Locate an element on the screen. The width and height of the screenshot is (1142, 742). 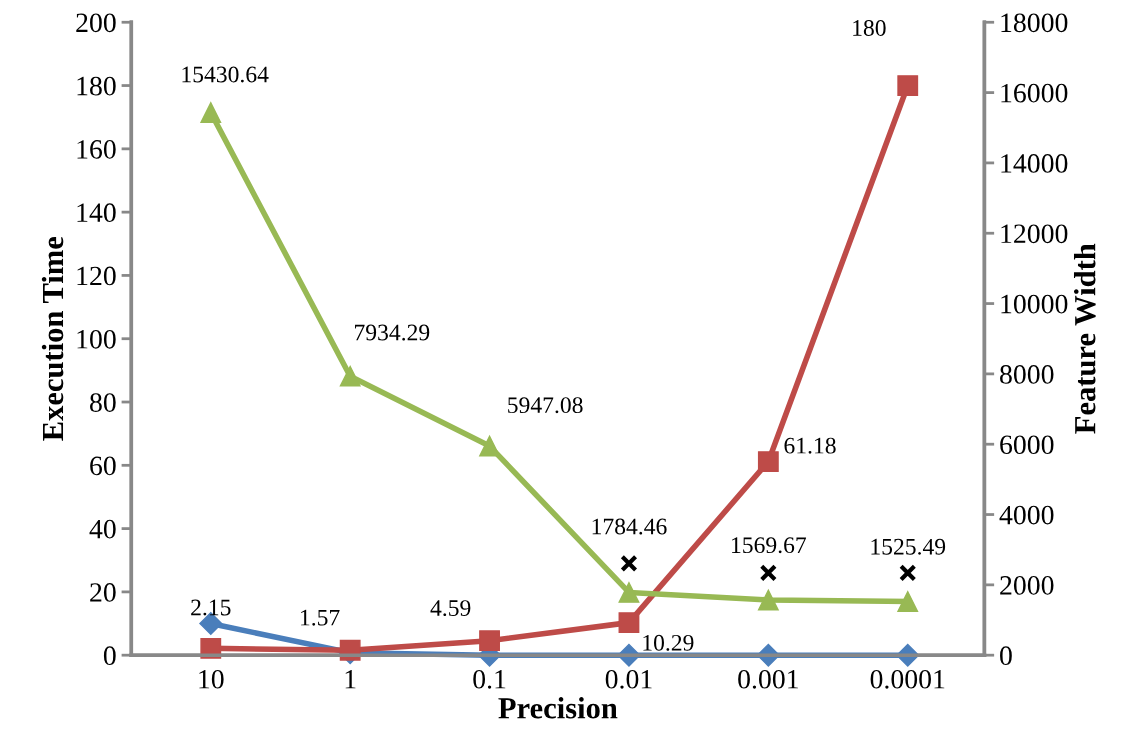
y-tick-label: 160 is located at coordinates (96, 149).